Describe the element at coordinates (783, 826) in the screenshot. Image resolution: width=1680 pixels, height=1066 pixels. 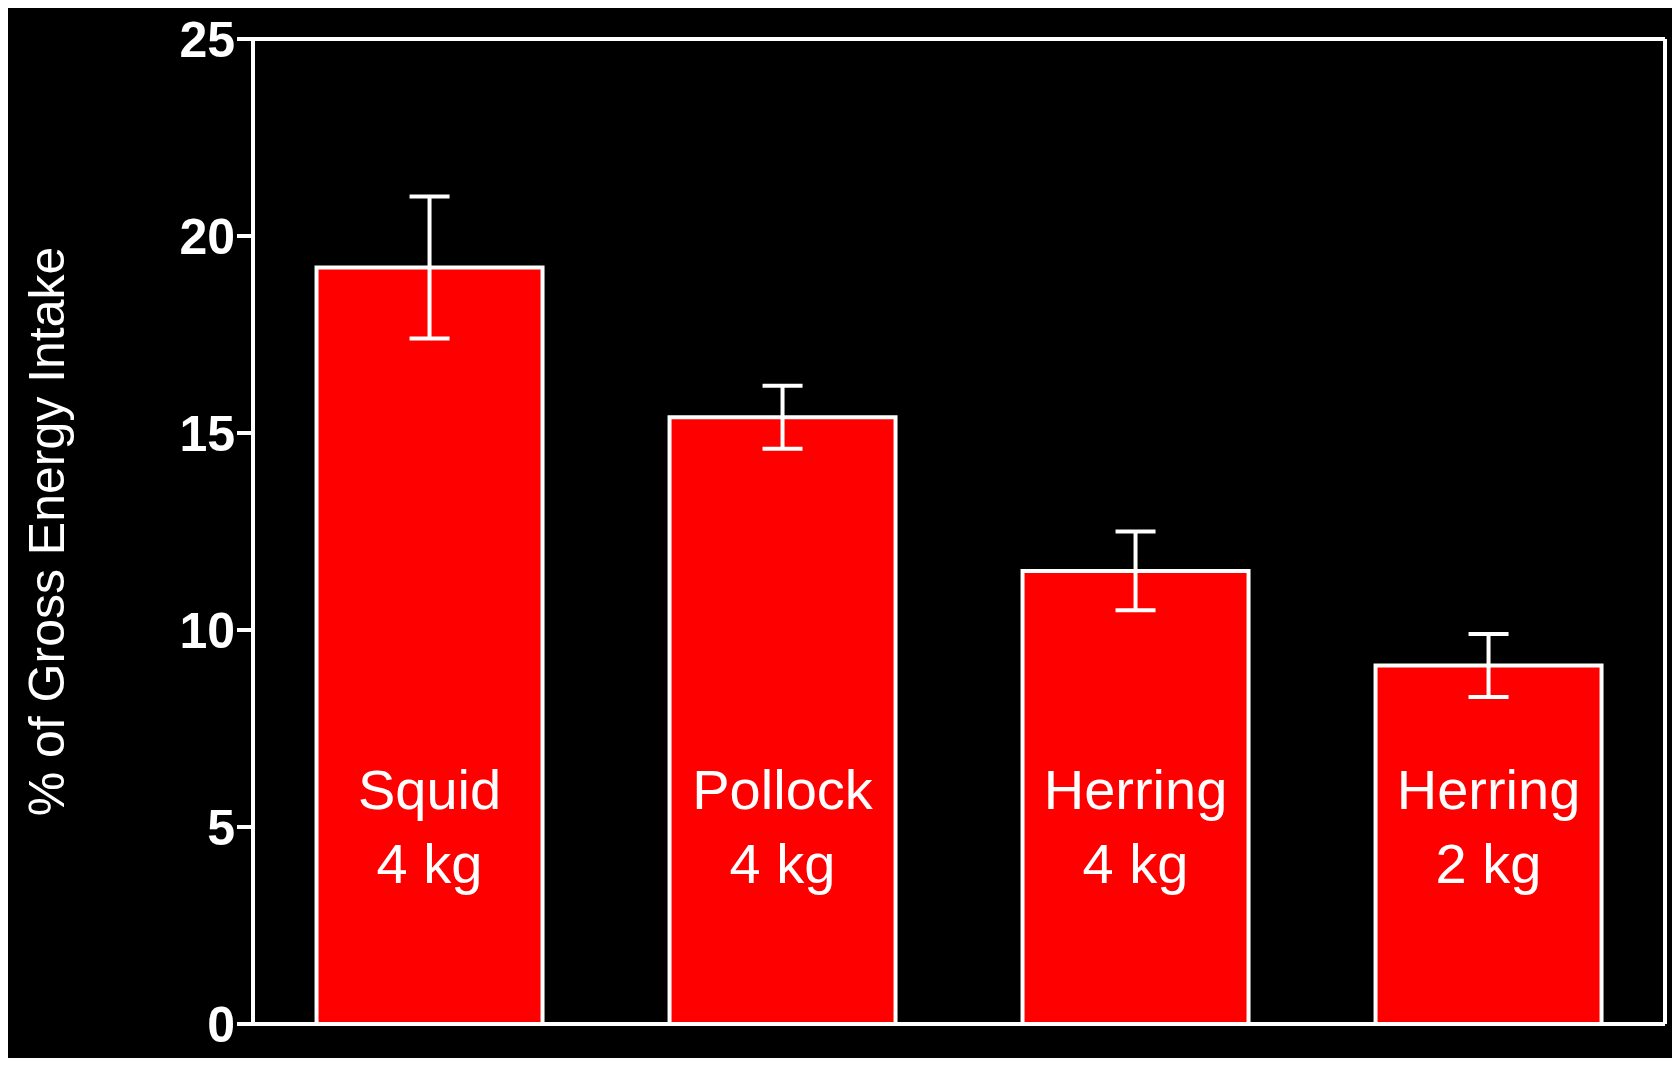
I see `x-tick-label: Pollock 4 kg` at that location.